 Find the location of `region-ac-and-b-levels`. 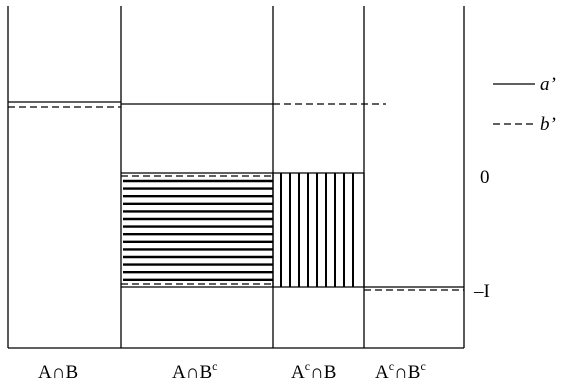

region-ac-and-b-levels is located at coordinates (329, 195).